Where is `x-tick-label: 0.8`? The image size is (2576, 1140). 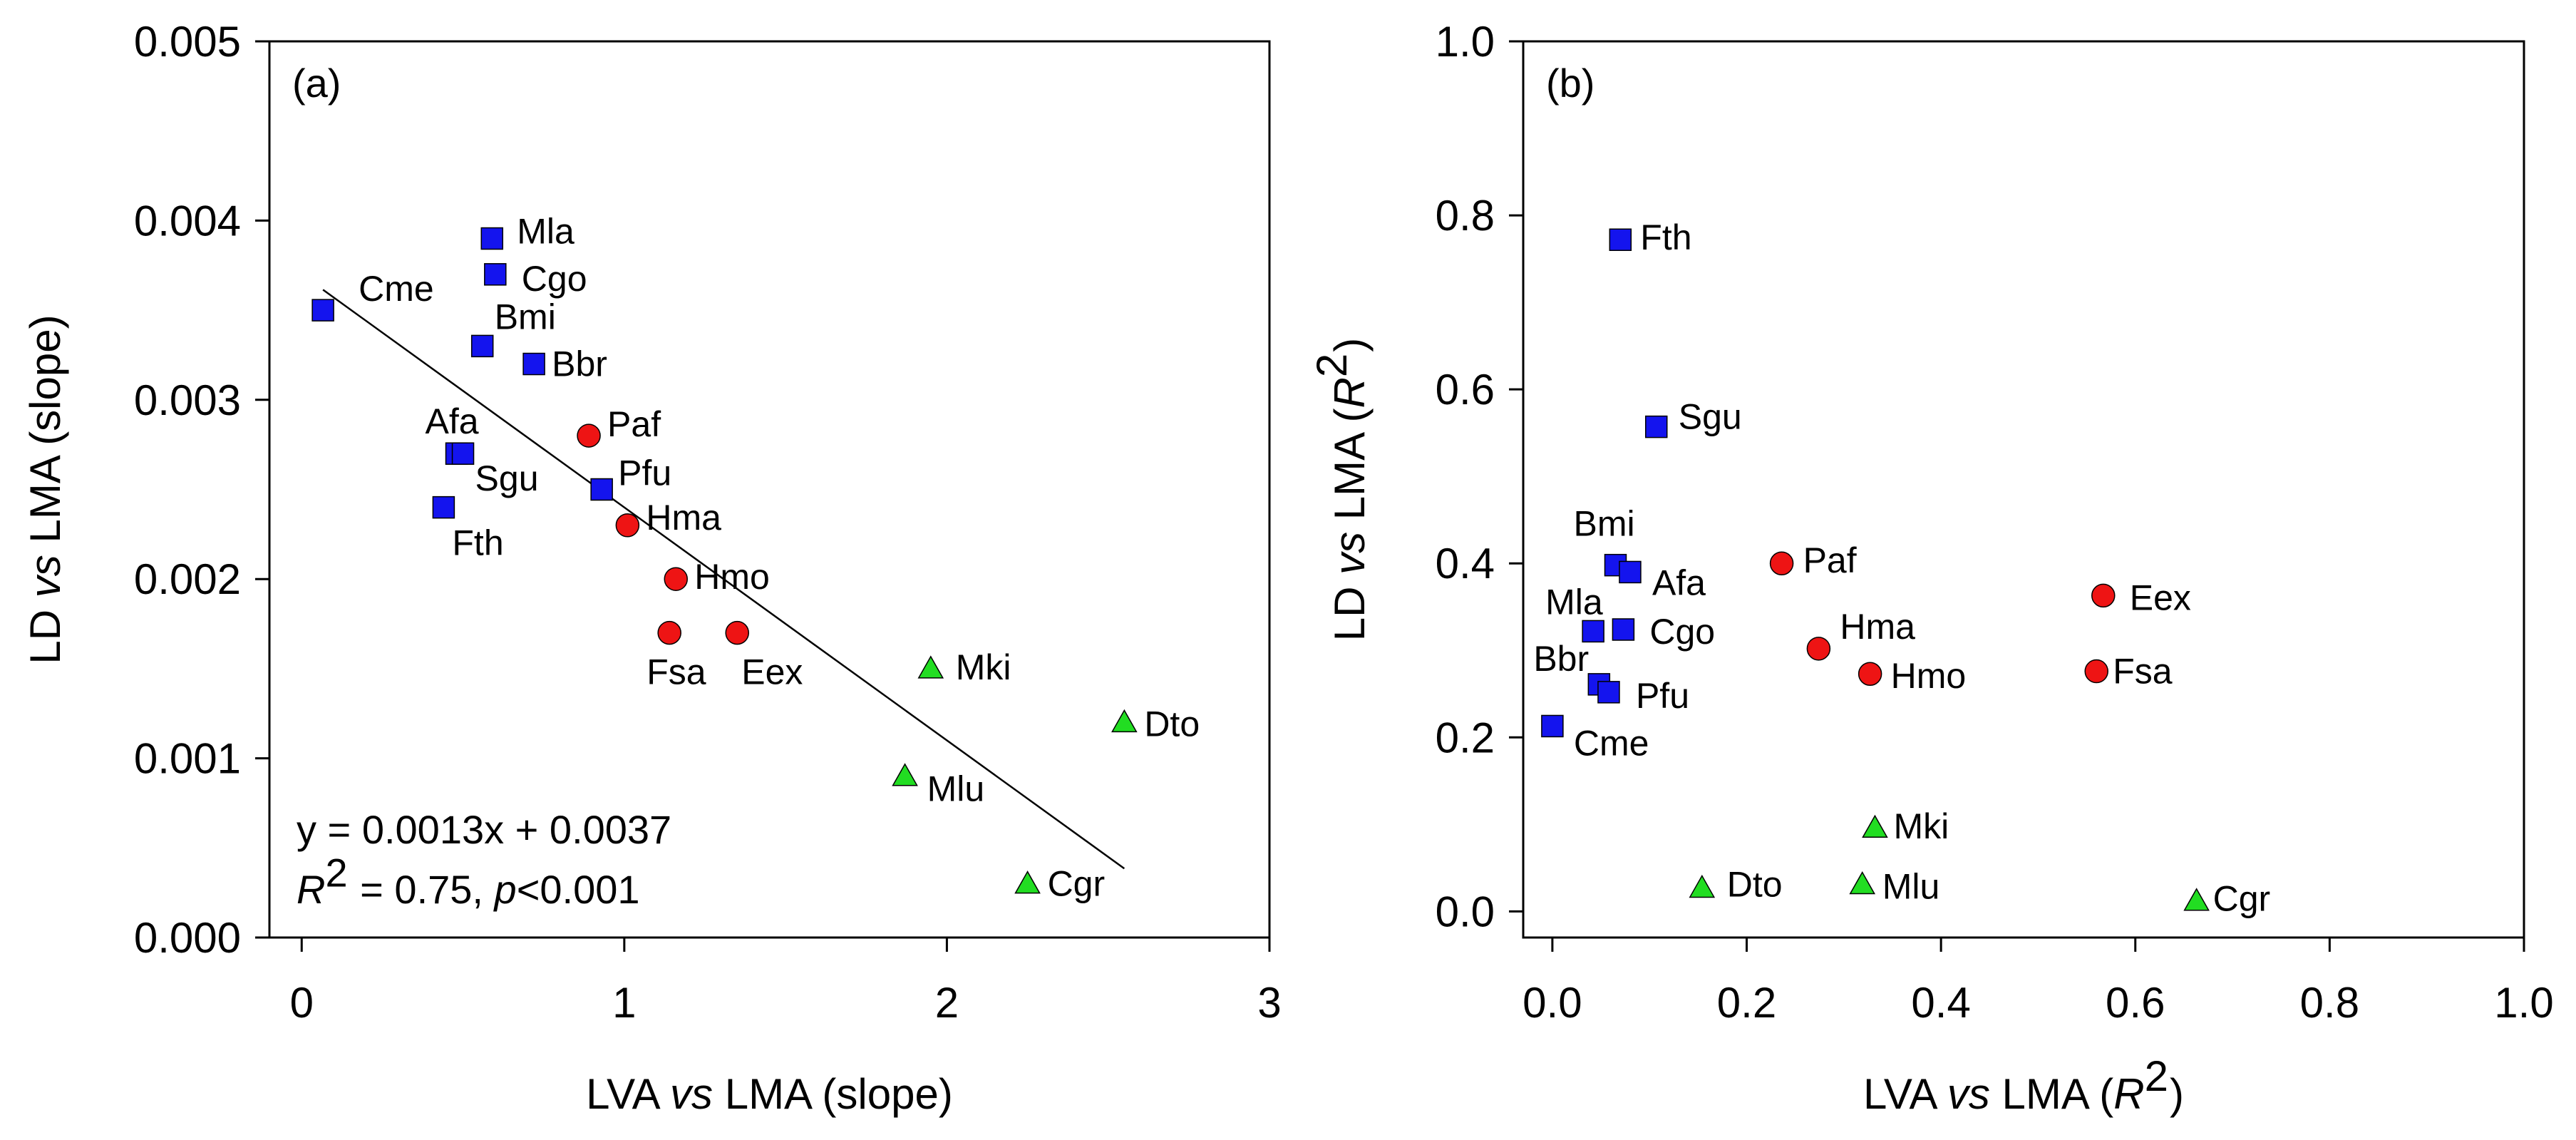 x-tick-label: 0.8 is located at coordinates (2329, 1003).